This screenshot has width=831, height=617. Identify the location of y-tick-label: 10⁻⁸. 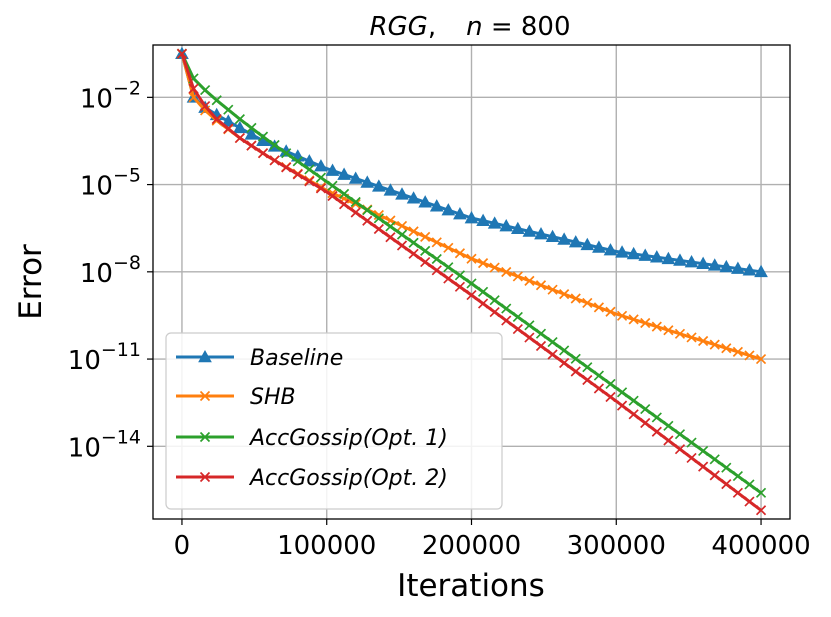
(110, 270).